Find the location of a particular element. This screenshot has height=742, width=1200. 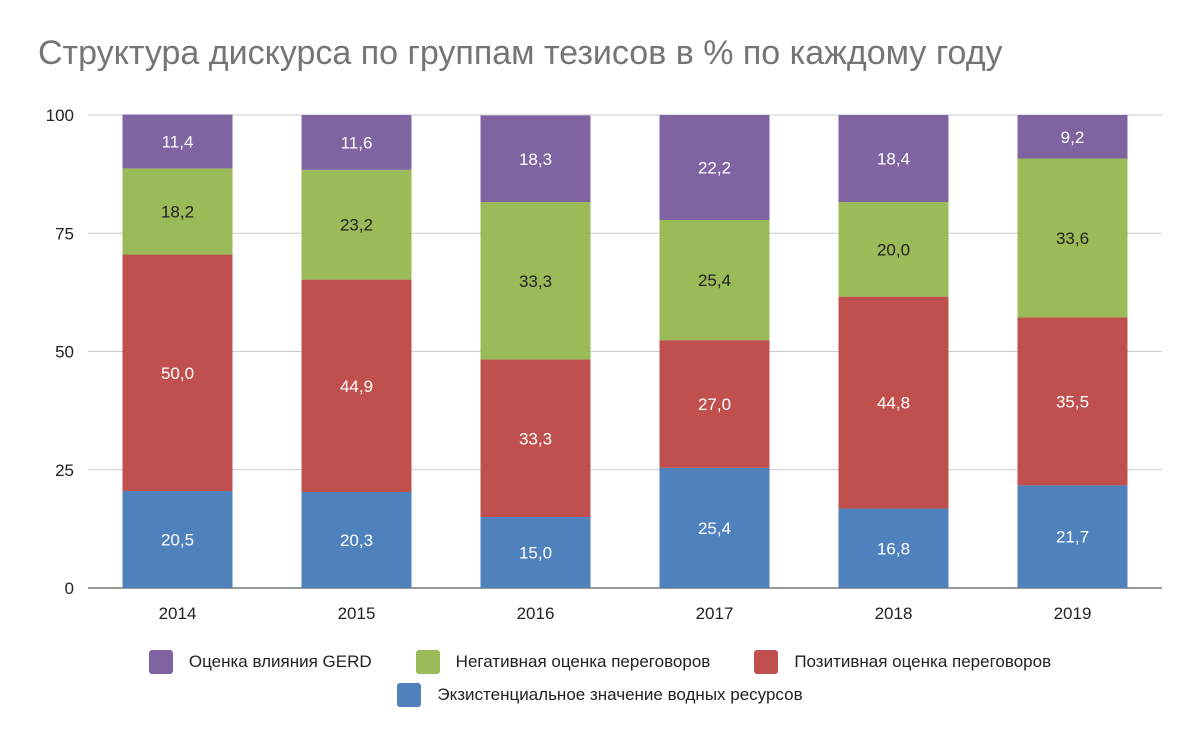

x-tick-label-2018: 2018 is located at coordinates (894, 613).